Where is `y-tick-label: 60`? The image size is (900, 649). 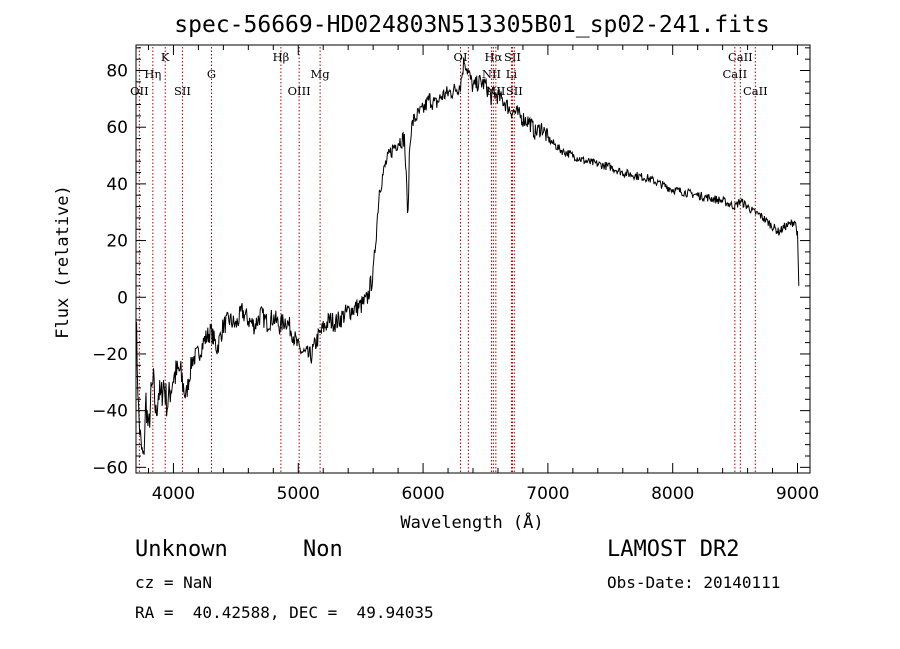 y-tick-label: 60 is located at coordinates (117, 128).